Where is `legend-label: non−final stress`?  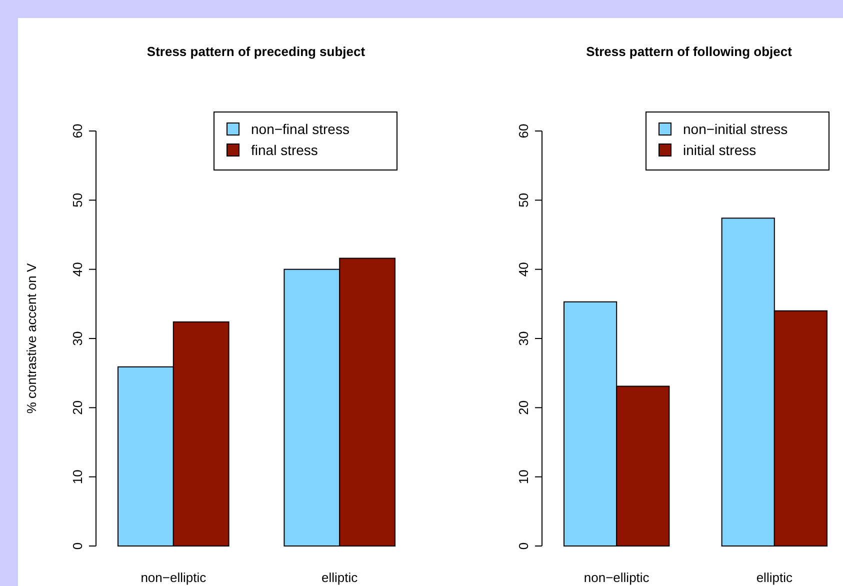 legend-label: non−final stress is located at coordinates (300, 129).